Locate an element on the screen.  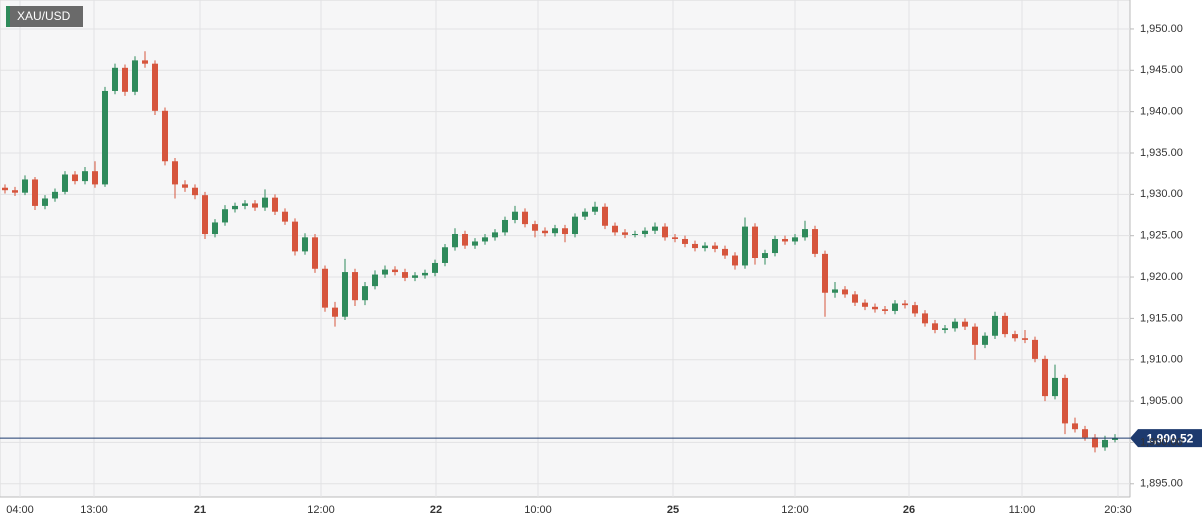
x-tick-label: 26 is located at coordinates (909, 510).